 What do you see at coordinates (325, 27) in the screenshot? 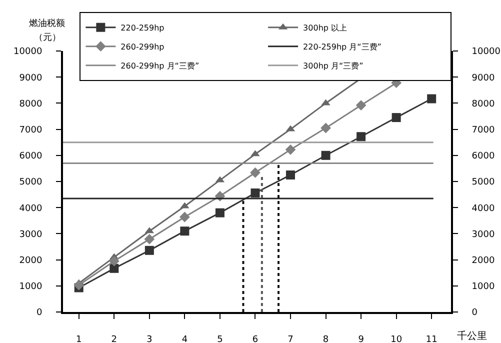
I see `legend-label: 300hp 以上` at bounding box center [325, 27].